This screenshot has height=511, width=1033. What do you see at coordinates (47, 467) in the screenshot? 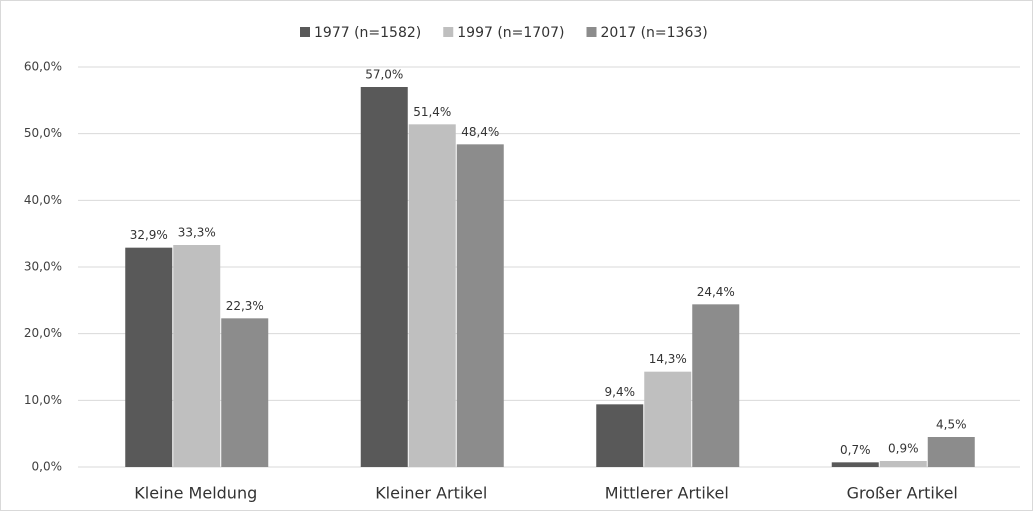
I see `y-tick-label: 0,0%` at bounding box center [47, 467].